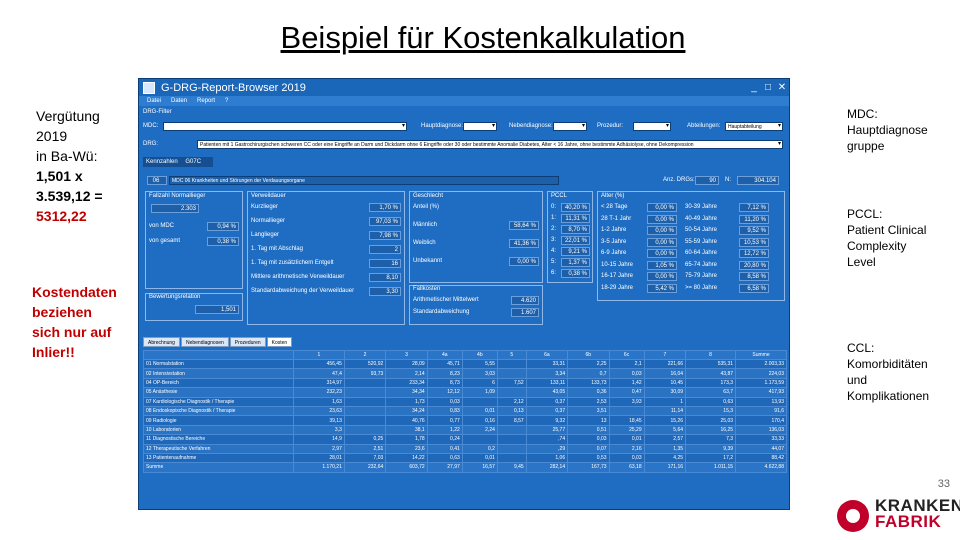 This screenshot has width=960, height=540. Describe the element at coordinates (279, 342) in the screenshot. I see `tab-kosten: Kosten` at that location.